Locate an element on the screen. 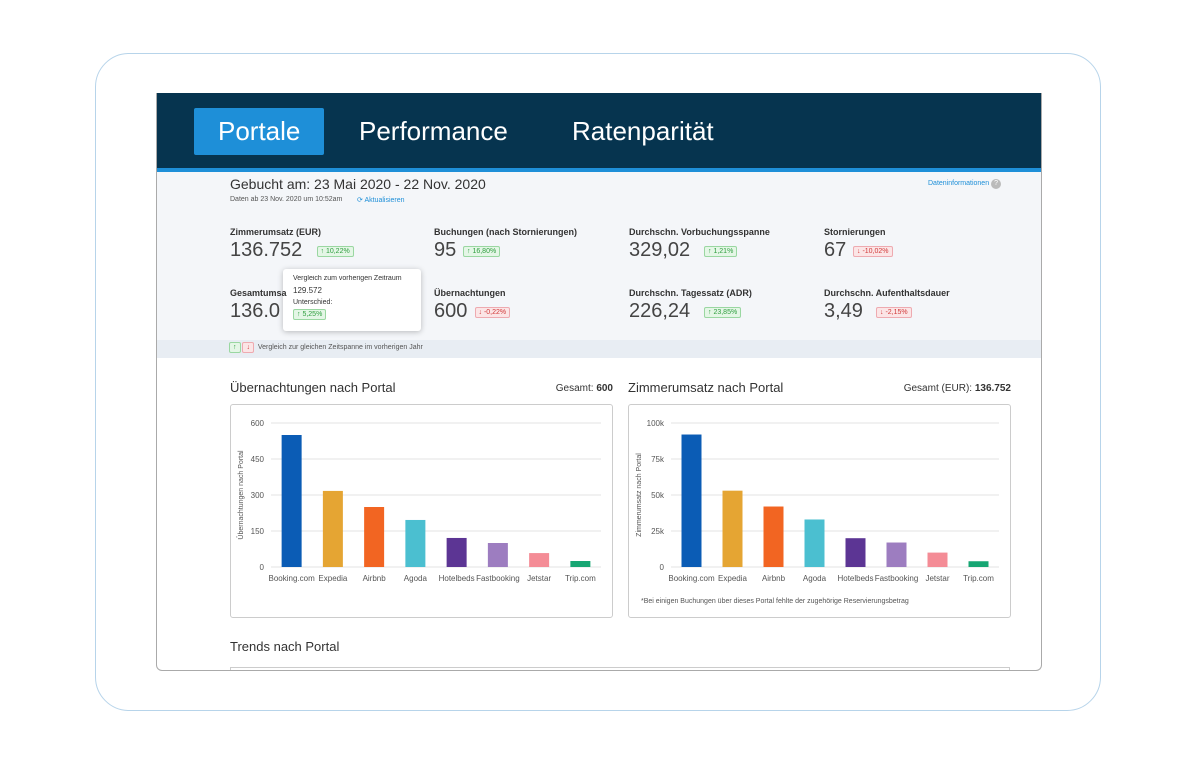 This screenshot has height=764, width=1194. y-tick-label: 25k is located at coordinates (658, 531).